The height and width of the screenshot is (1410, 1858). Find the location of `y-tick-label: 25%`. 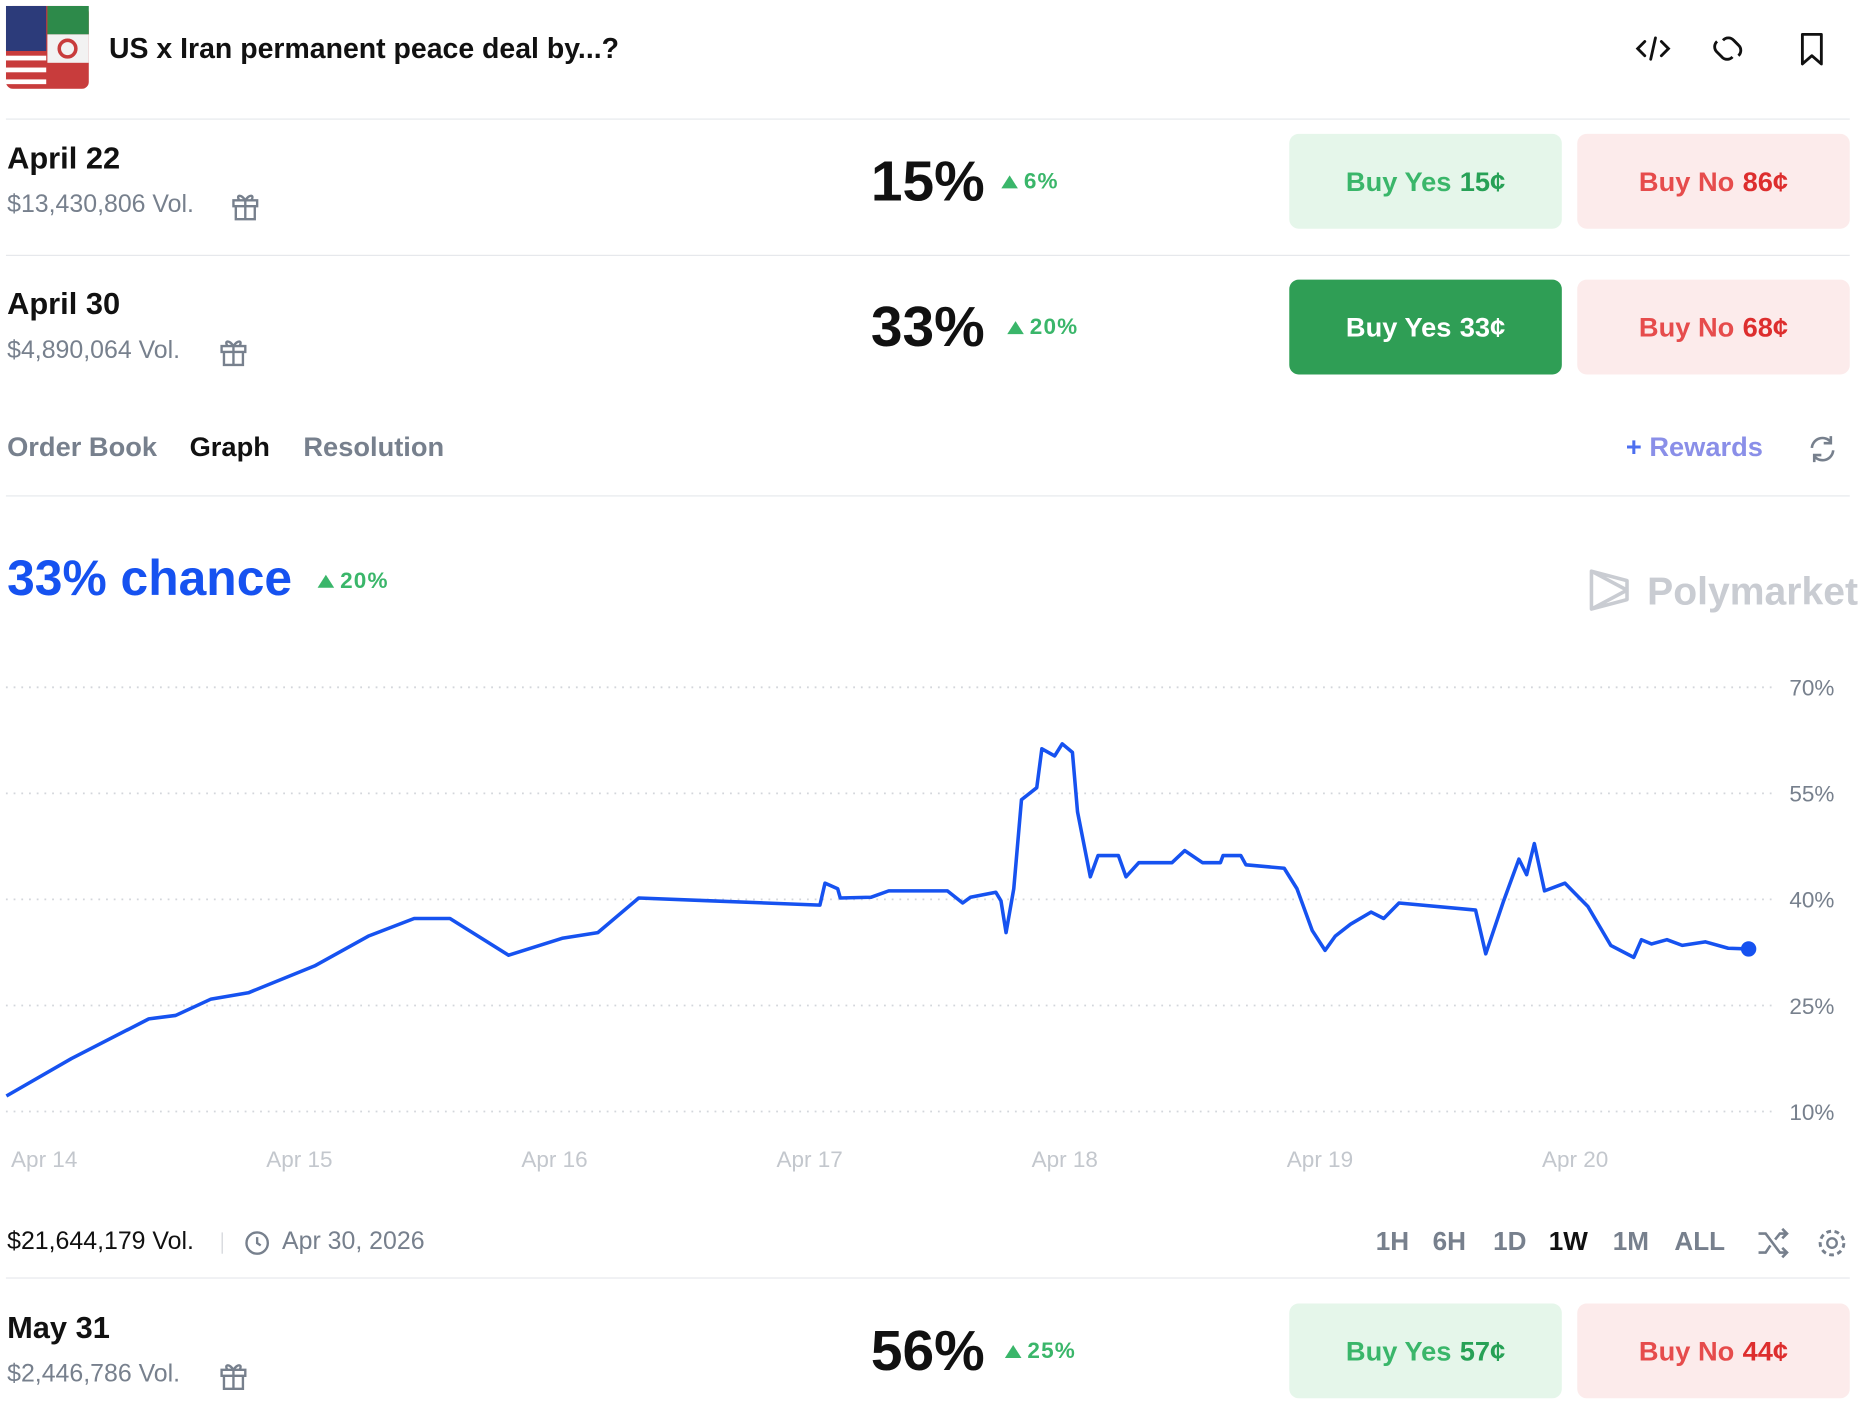

y-tick-label: 25% is located at coordinates (1811, 1006).